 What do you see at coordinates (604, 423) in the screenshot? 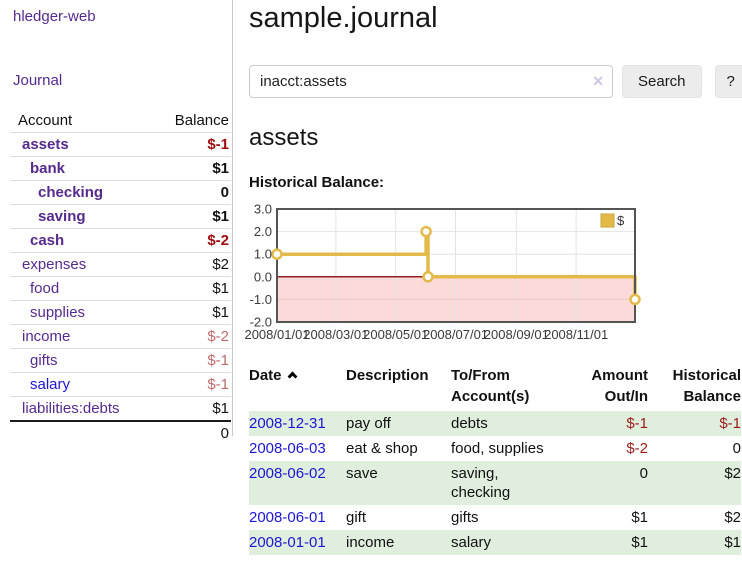
I see `transaction-amount: $-1` at bounding box center [604, 423].